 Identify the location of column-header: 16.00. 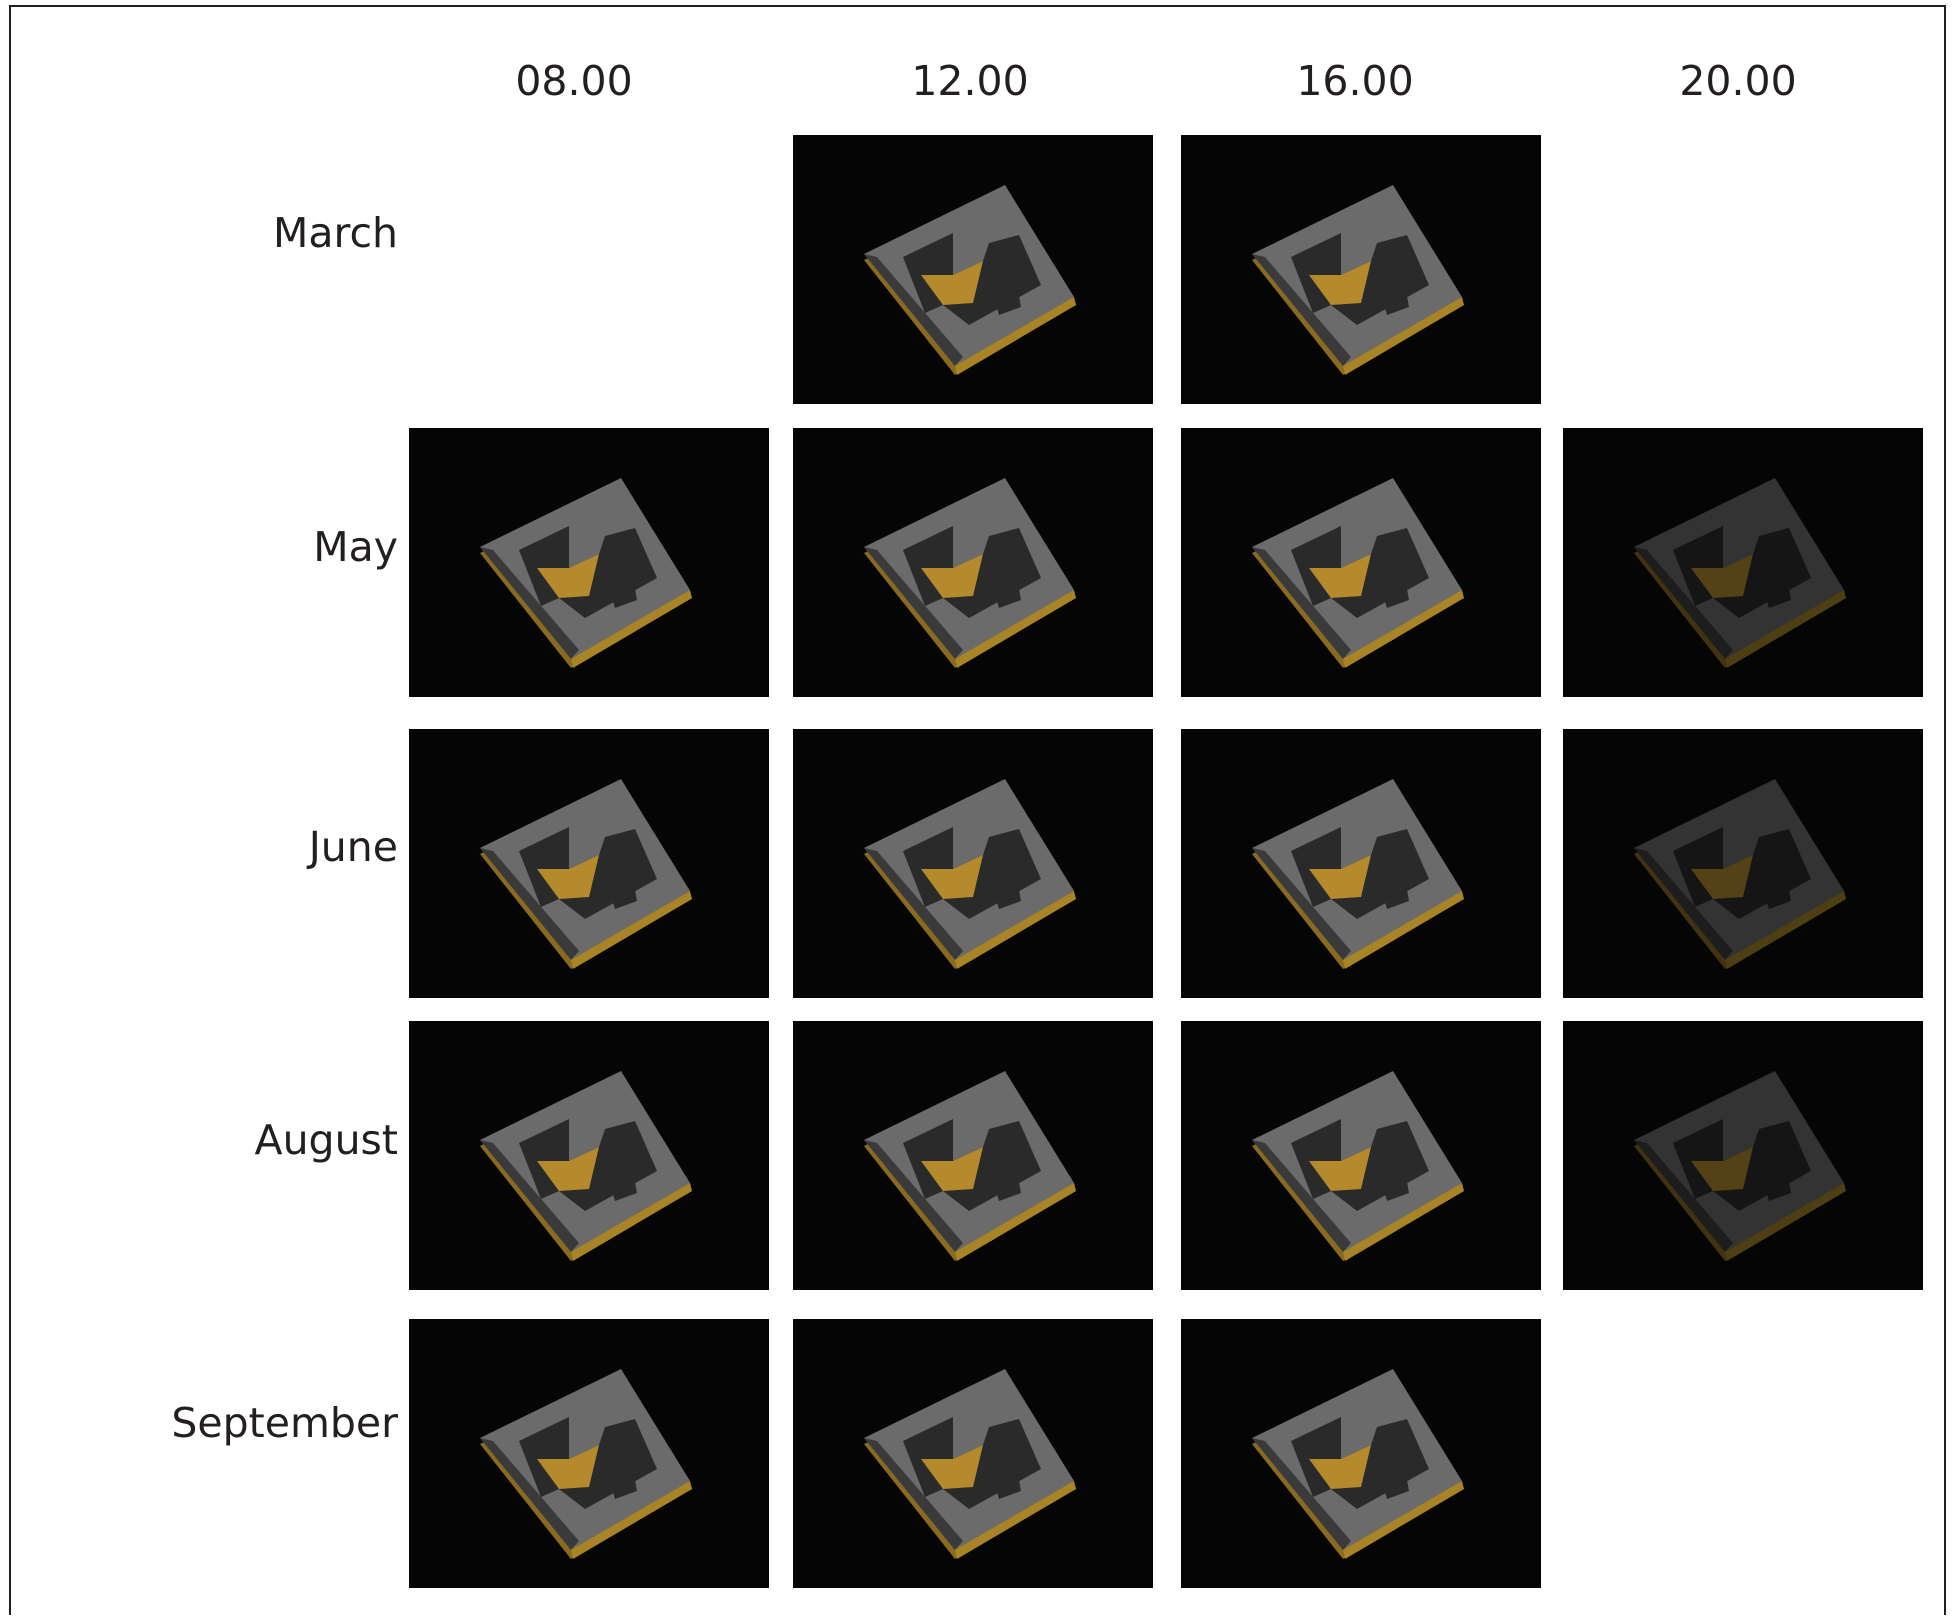
(1354, 81).